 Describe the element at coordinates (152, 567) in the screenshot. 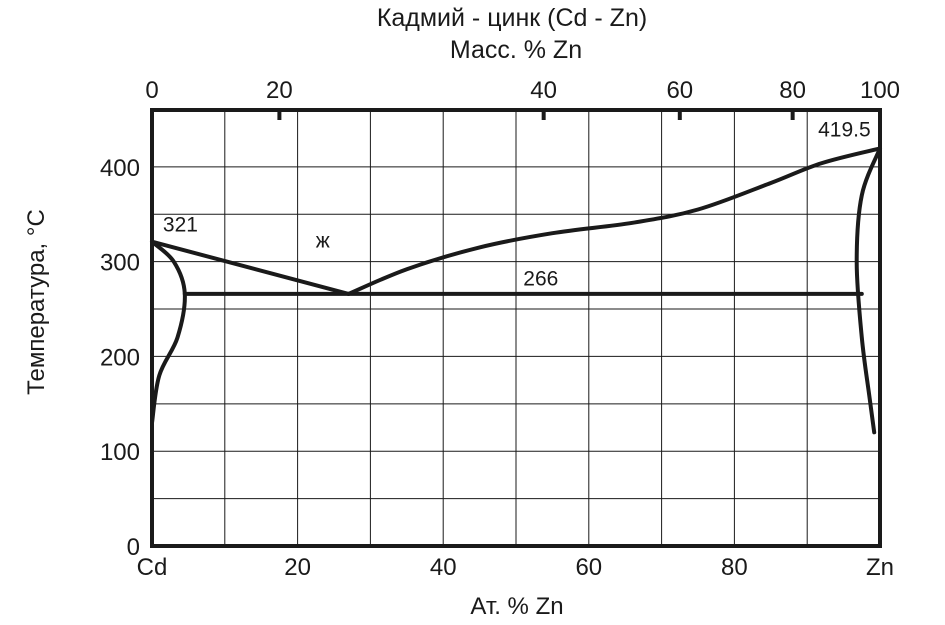

I see `x-tick-label: Cd` at that location.